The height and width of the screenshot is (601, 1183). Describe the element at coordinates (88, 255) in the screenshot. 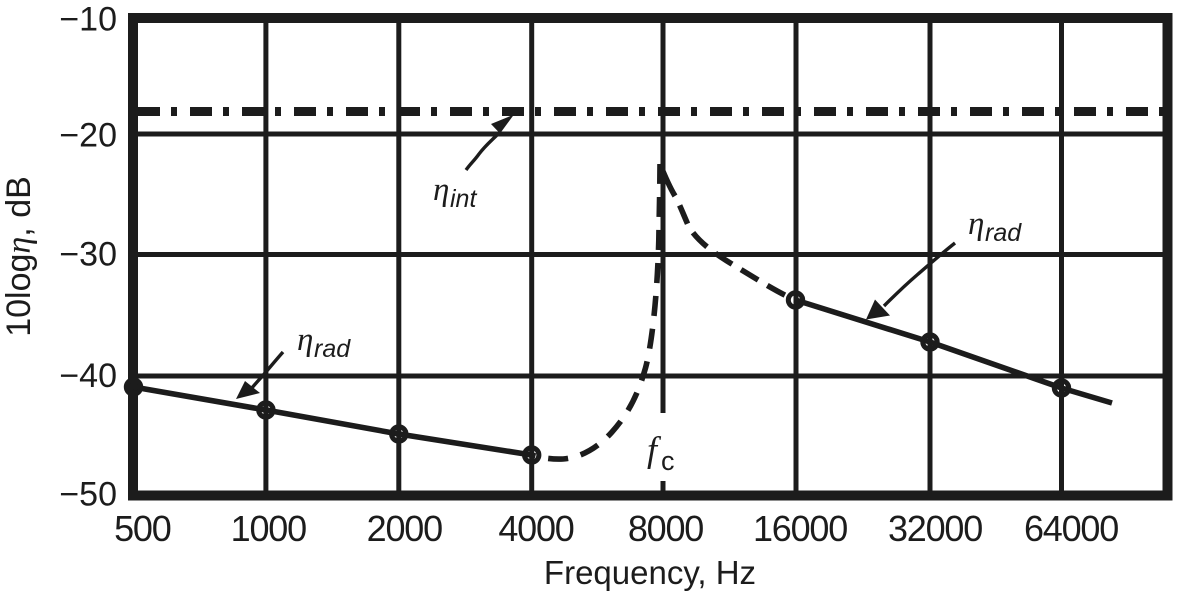

I see `svg-text: −30` at that location.